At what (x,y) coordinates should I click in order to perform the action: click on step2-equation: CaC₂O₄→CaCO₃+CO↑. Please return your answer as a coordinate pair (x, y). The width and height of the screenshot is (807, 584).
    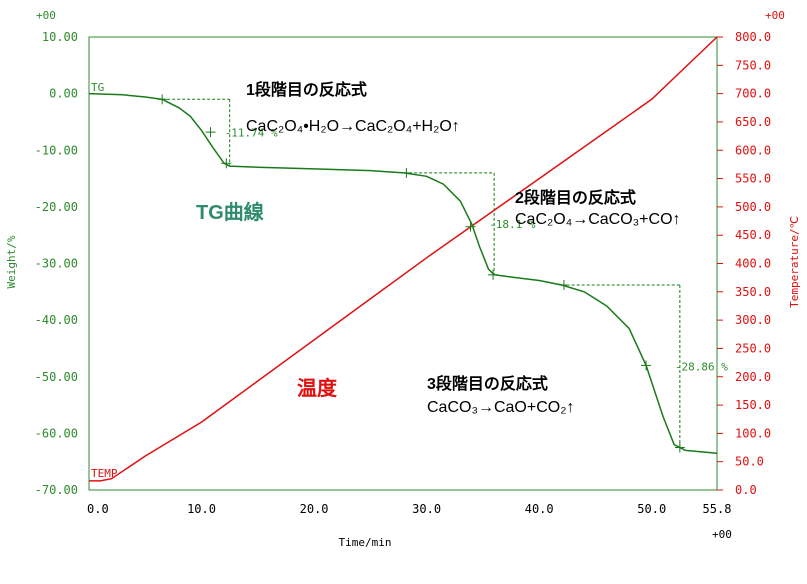
    Looking at the image, I should click on (598, 219).